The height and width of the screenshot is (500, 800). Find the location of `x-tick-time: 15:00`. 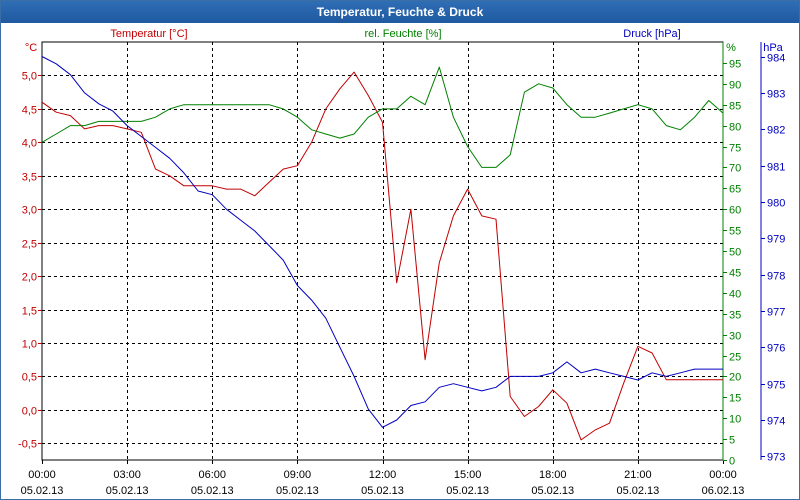

x-tick-time: 15:00 is located at coordinates (468, 475).